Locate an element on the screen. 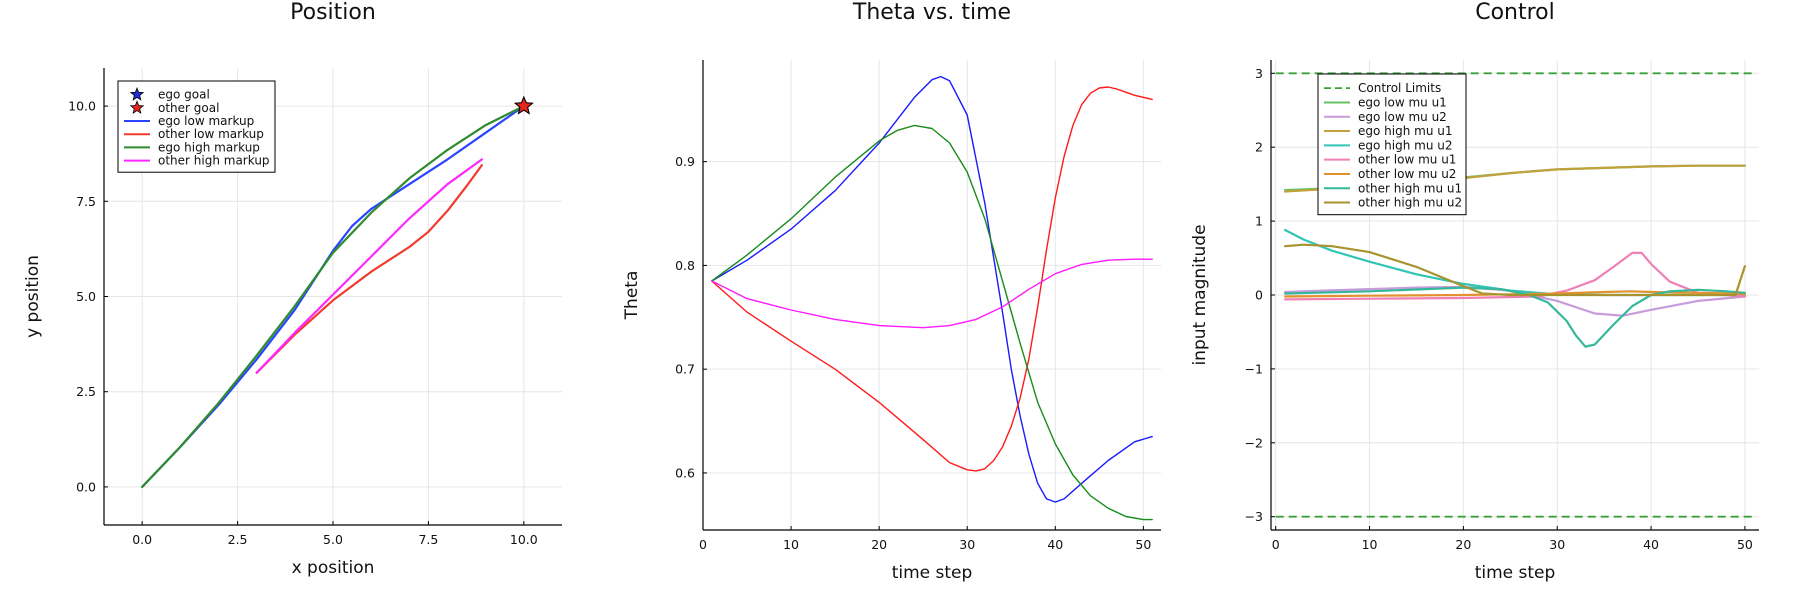 This screenshot has height=604, width=1800. y-tick-label: 2.5 is located at coordinates (86, 391).